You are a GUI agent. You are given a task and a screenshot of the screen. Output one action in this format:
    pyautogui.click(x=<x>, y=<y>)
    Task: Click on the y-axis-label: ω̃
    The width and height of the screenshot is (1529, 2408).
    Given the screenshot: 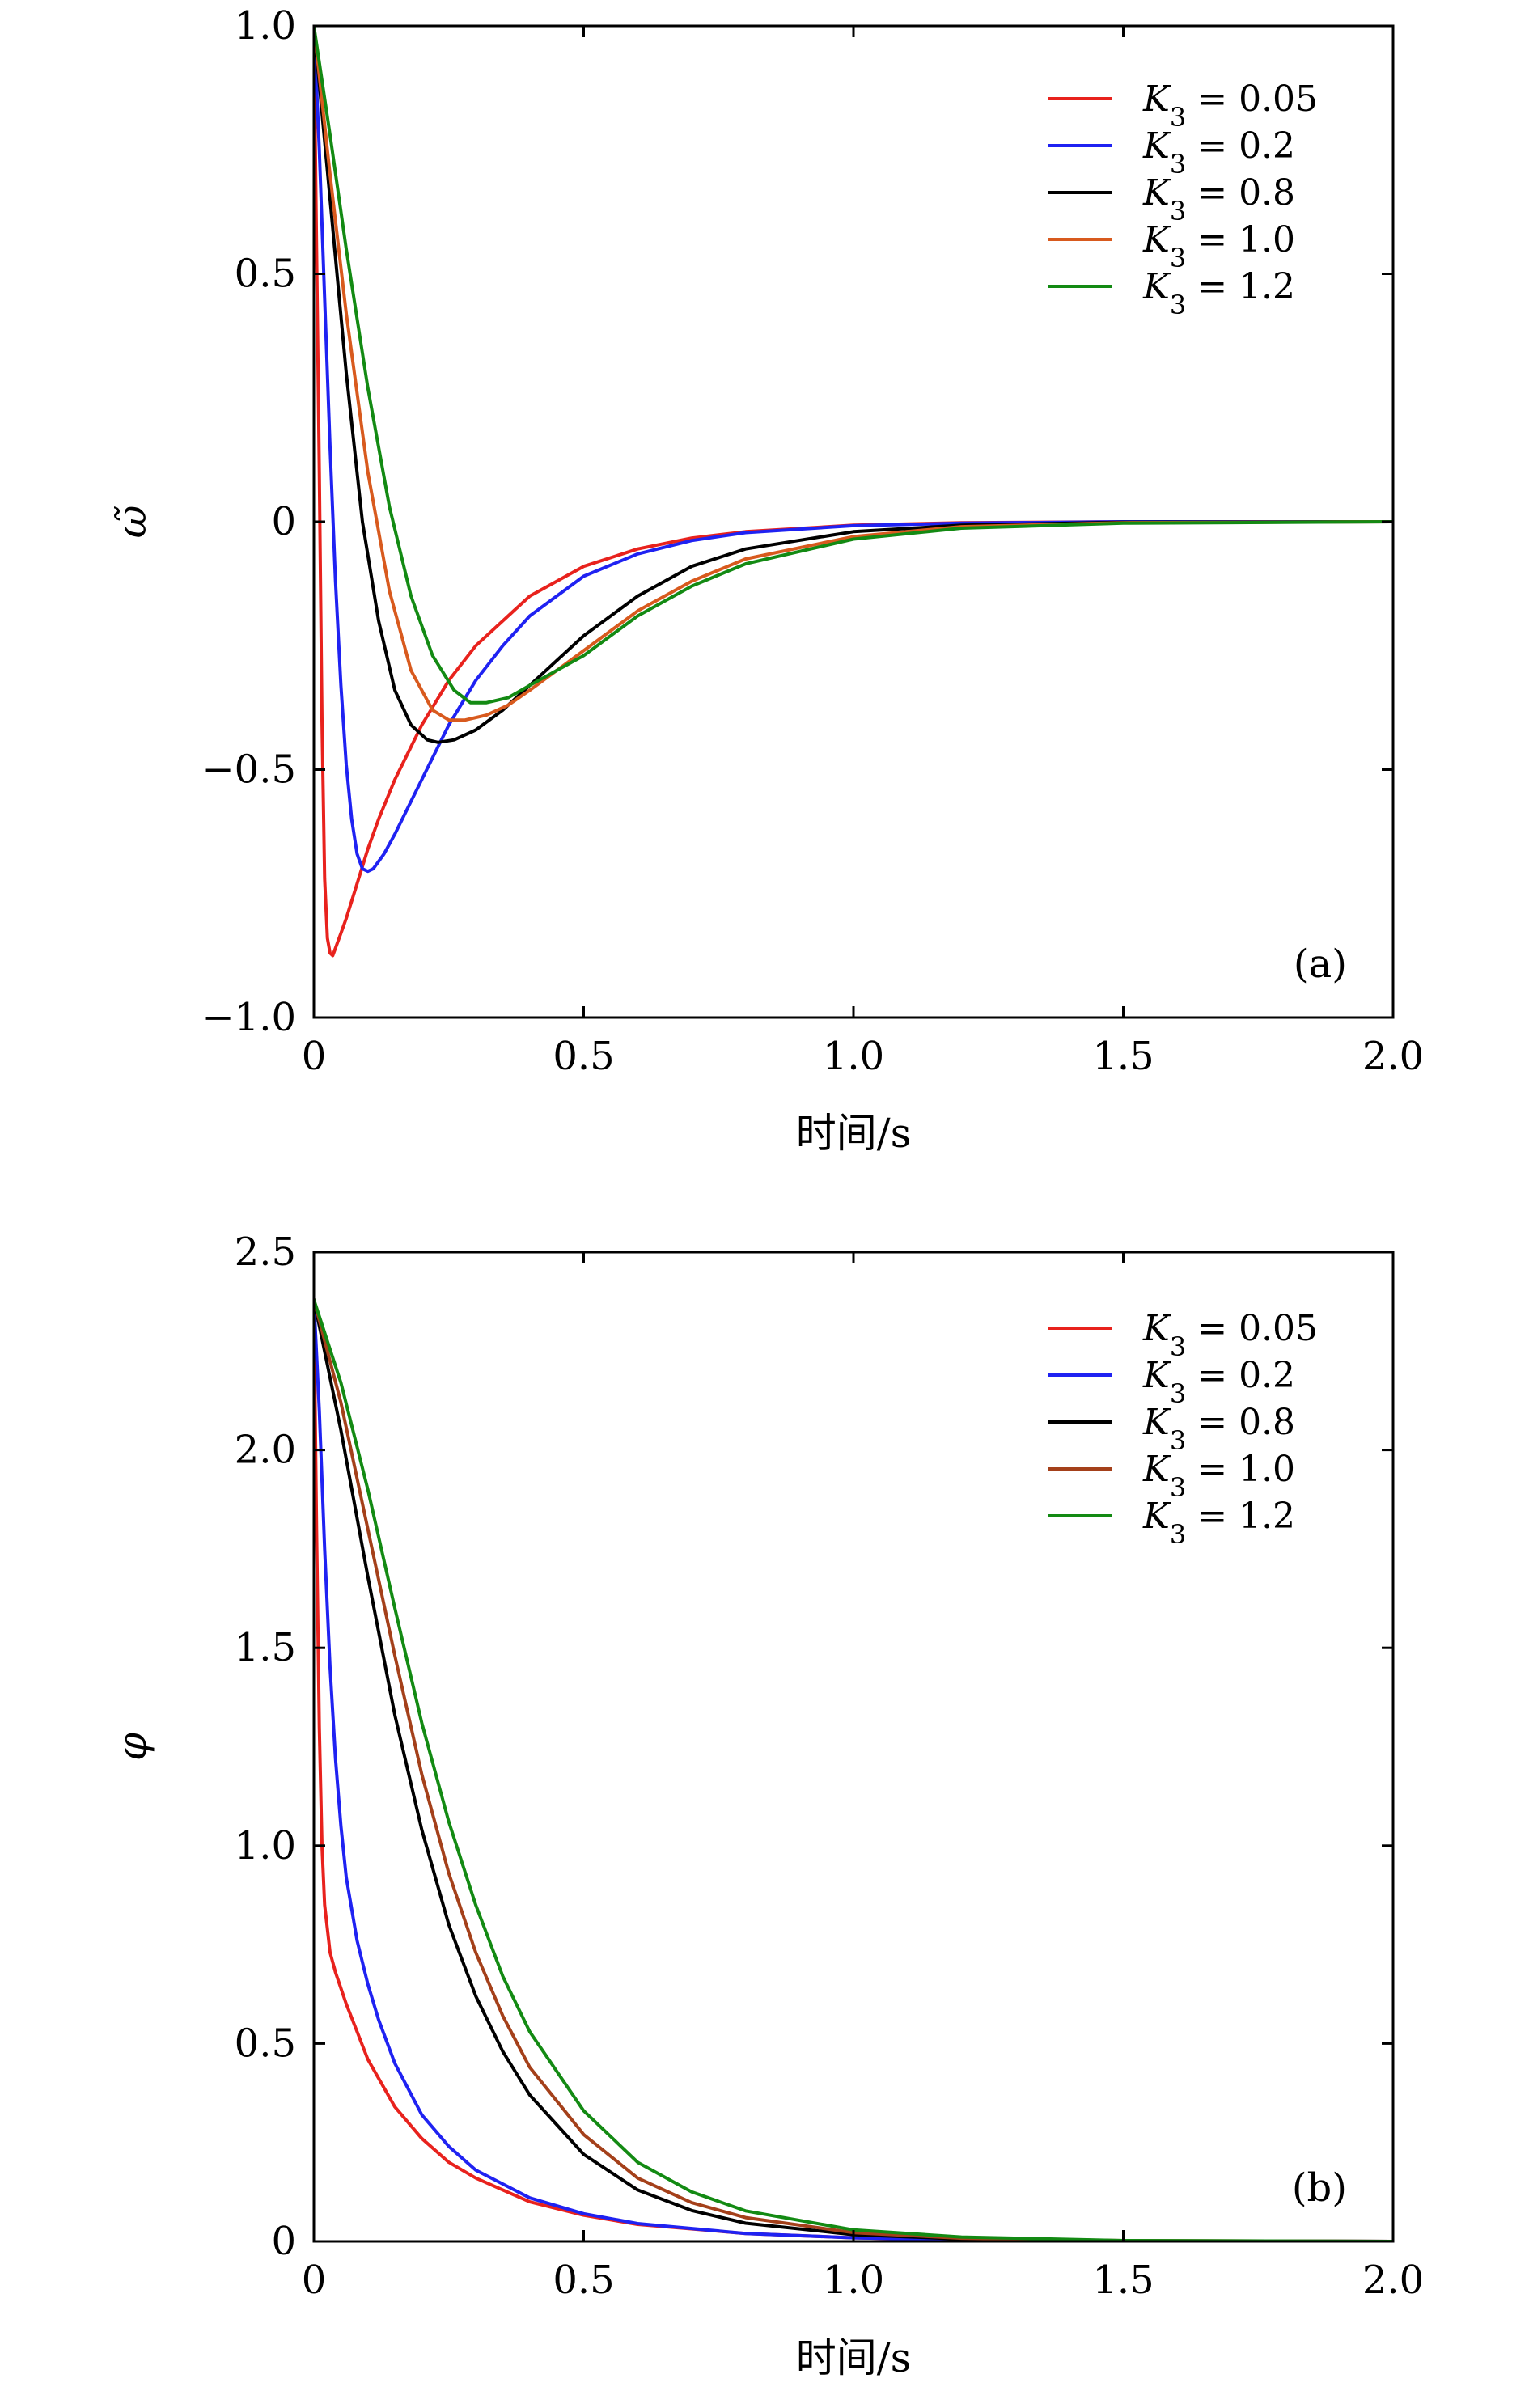 What is the action you would take?
    pyautogui.click(x=132, y=522)
    